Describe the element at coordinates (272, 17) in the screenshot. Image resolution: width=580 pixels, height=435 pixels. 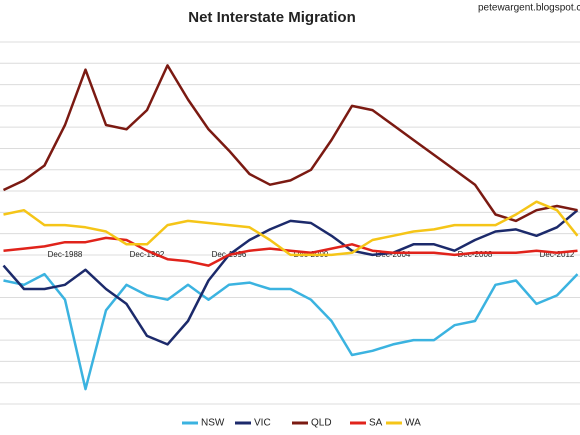
I see `chart-title: Net Interstate Migration` at that location.